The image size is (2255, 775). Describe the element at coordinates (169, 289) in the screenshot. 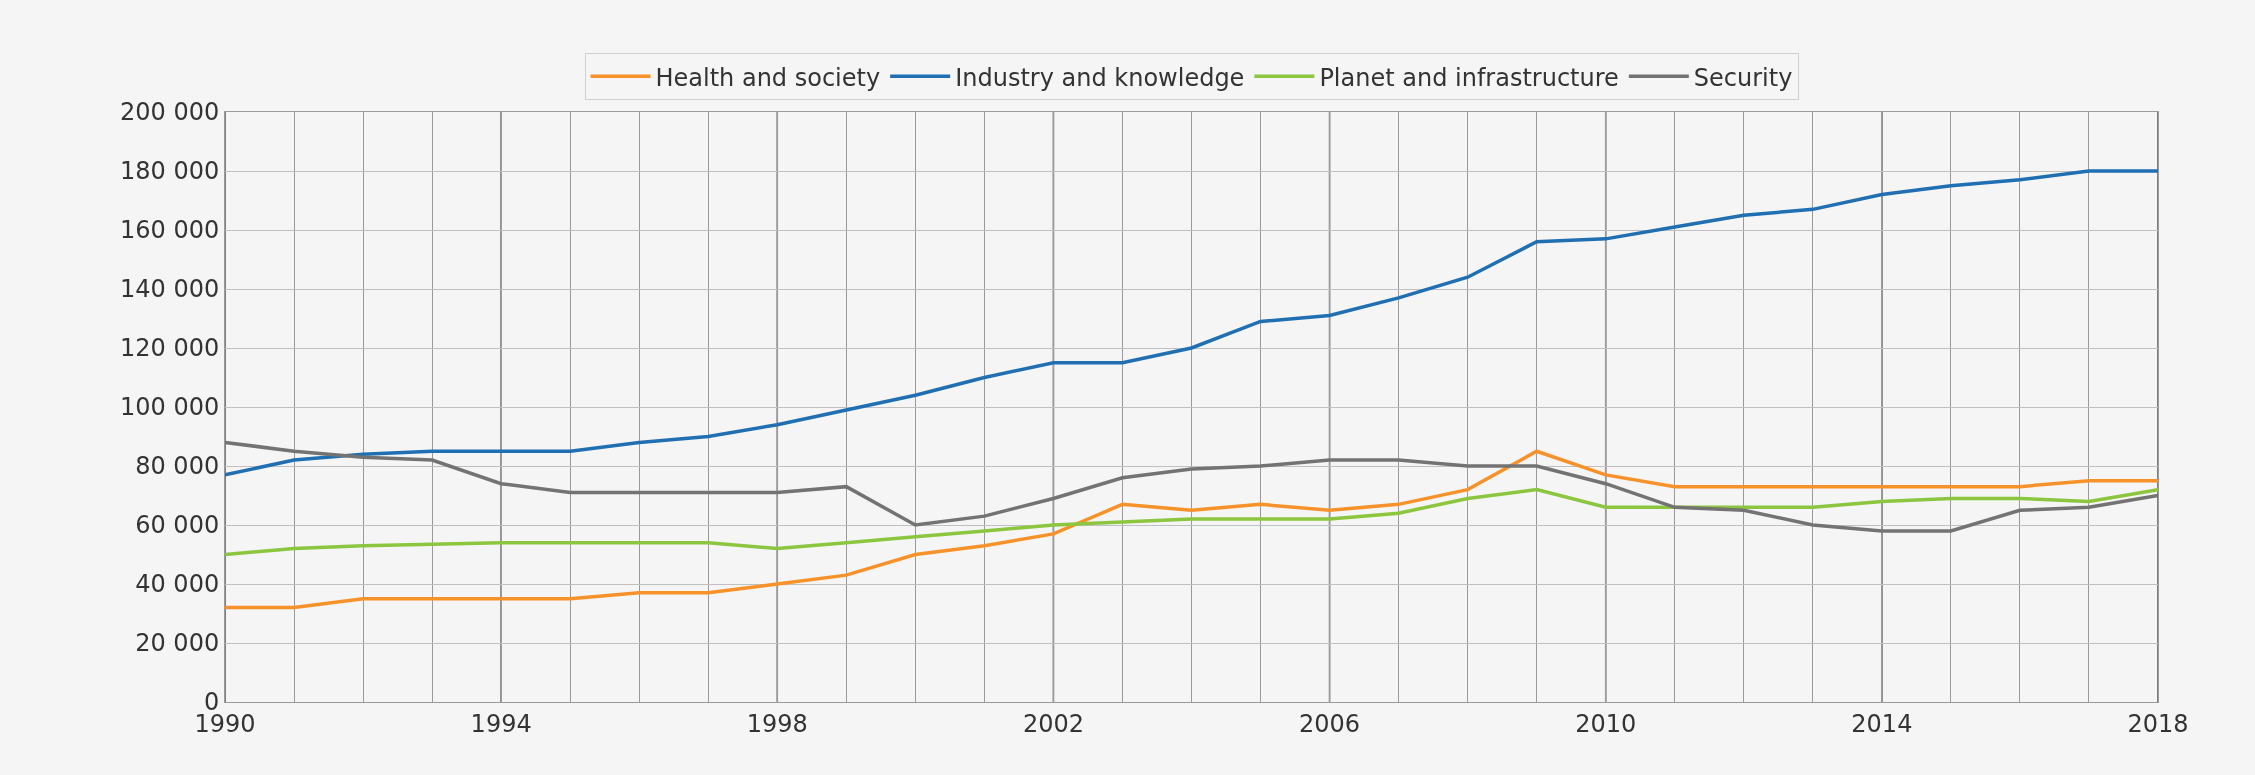

I see `y-tick-label: 140 000` at that location.